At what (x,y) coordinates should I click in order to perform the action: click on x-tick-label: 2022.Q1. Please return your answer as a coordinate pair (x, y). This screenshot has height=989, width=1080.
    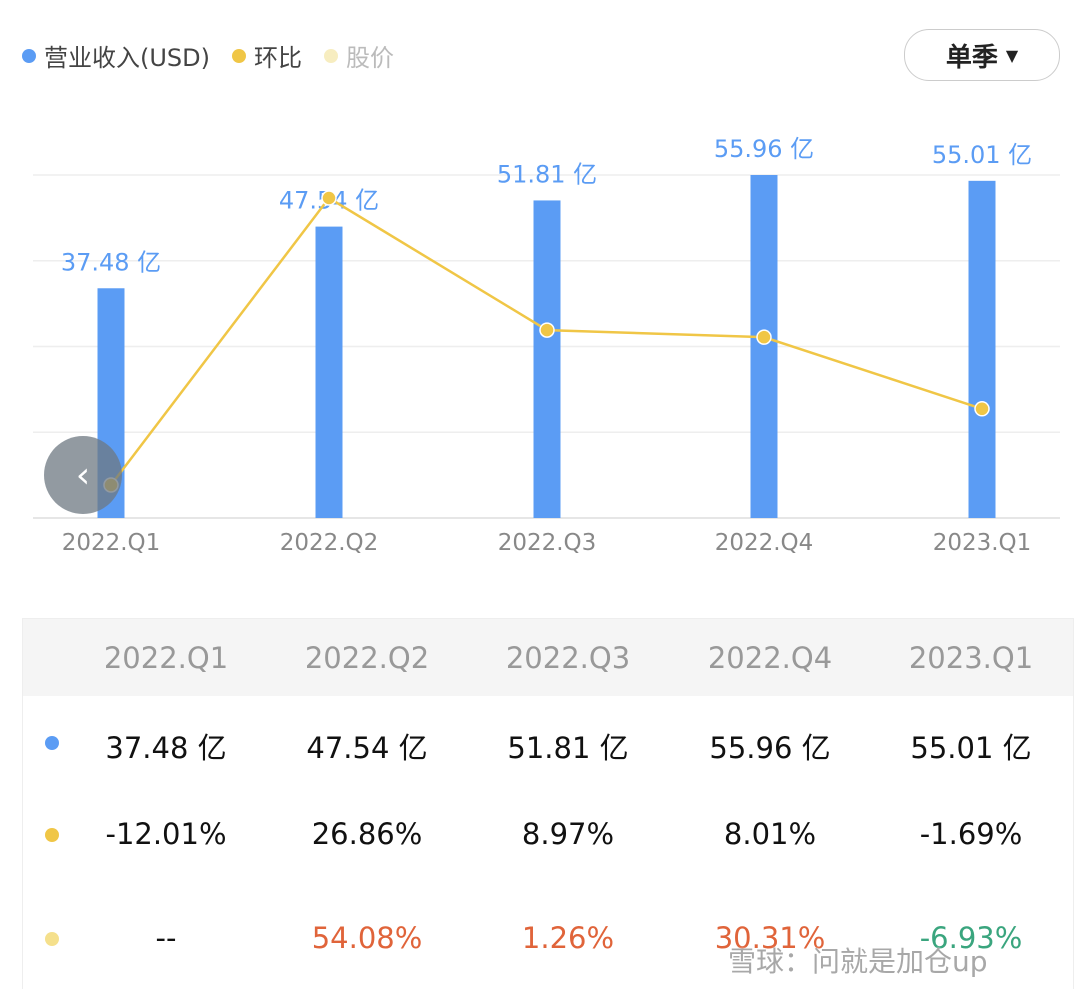
    Looking at the image, I should click on (111, 543).